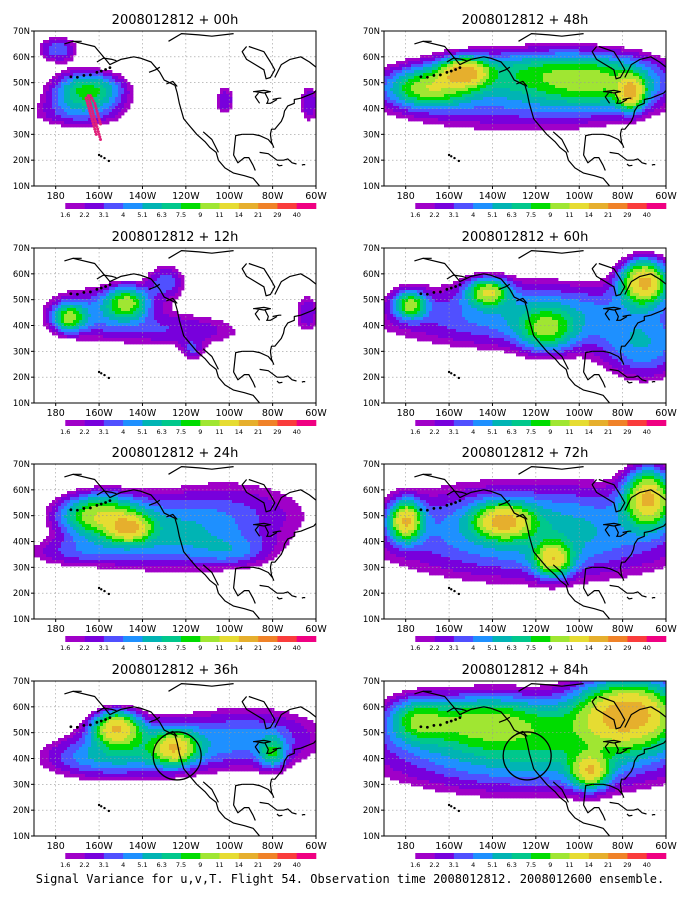 The height and width of the screenshot is (900, 700). Describe the element at coordinates (627, 648) in the screenshot. I see `colorbar-label: 29` at that location.